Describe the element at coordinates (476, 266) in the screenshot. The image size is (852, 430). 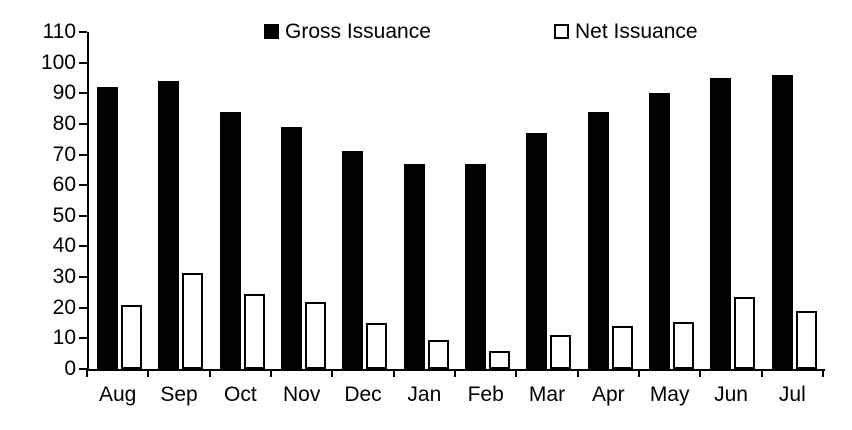
I see `gross-issuance-bar-feb` at that location.